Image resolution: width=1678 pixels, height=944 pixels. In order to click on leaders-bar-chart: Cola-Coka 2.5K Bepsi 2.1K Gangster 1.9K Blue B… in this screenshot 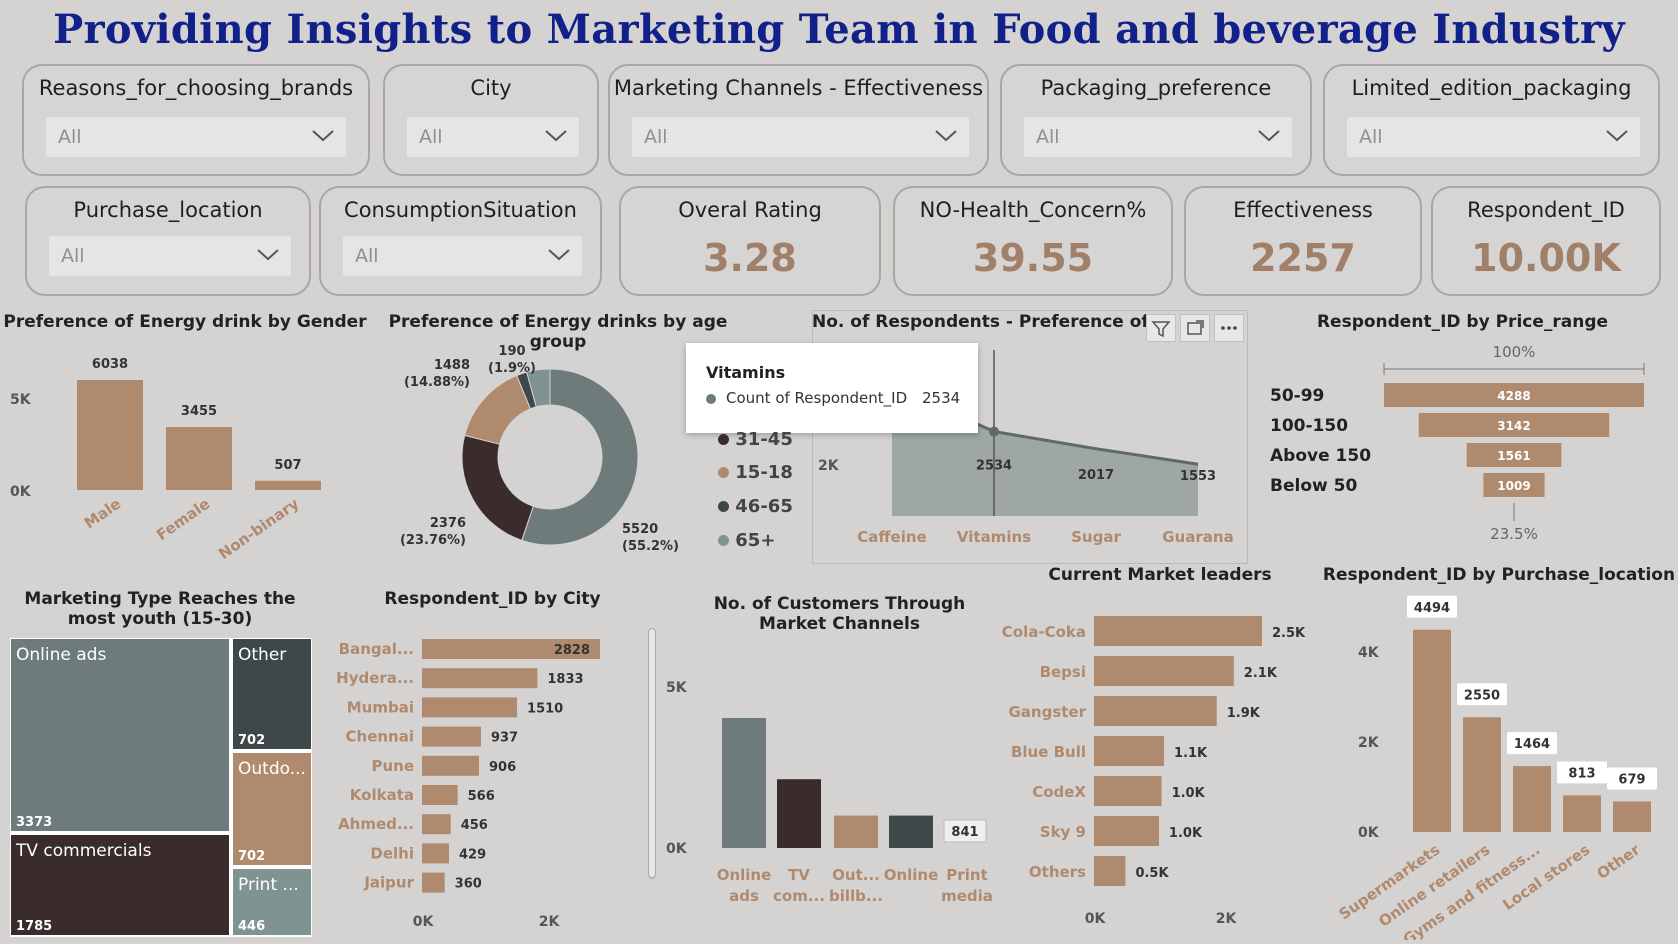, I will do `click(1154, 771)`.